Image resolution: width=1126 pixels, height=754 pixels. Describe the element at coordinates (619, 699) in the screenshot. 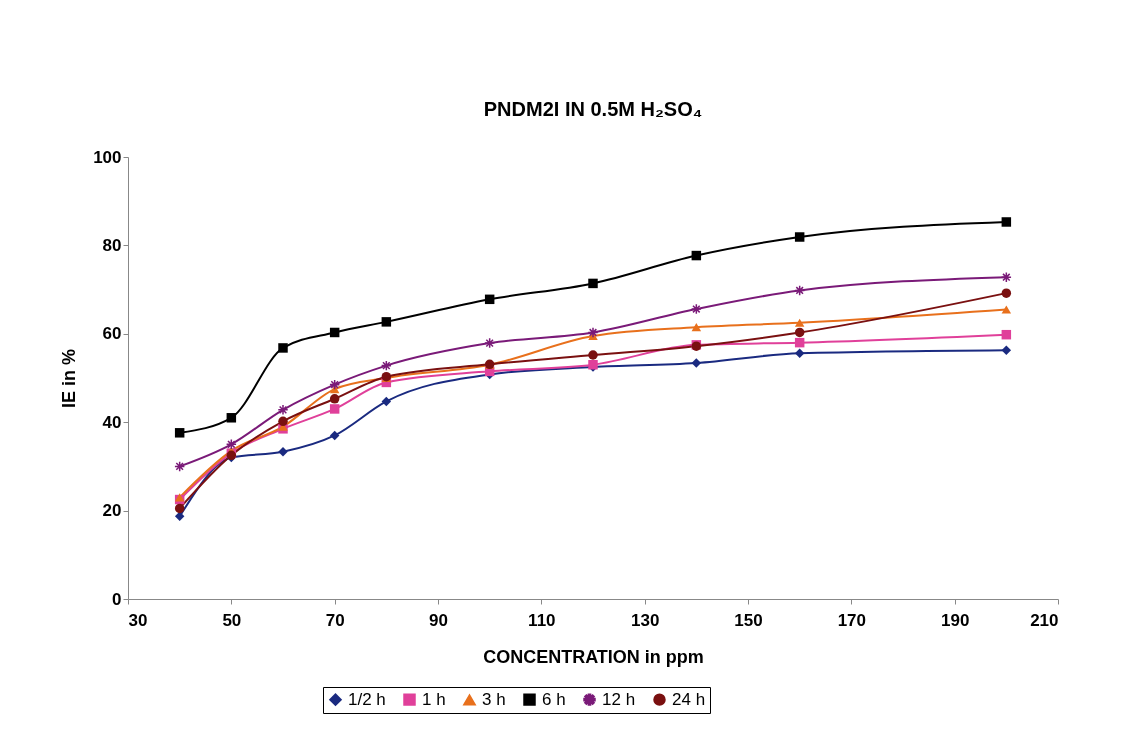

I see `legend-label: 12 h` at that location.